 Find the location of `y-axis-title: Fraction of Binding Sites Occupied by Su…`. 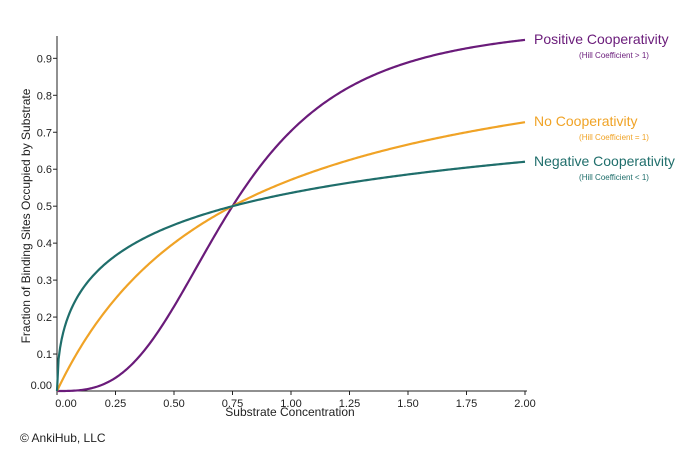

y-axis-title: Fraction of Binding Sites Occupied by Su… is located at coordinates (26, 215).